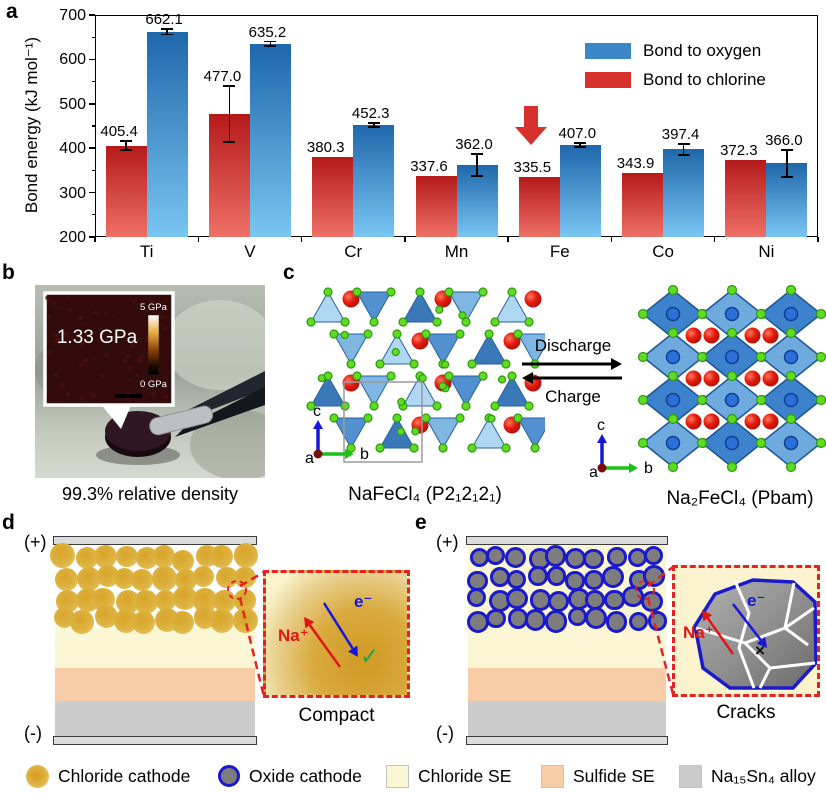 The image size is (826, 793). What do you see at coordinates (708, 382) in the screenshot?
I see `na2fecl4-structure: c b a` at bounding box center [708, 382].